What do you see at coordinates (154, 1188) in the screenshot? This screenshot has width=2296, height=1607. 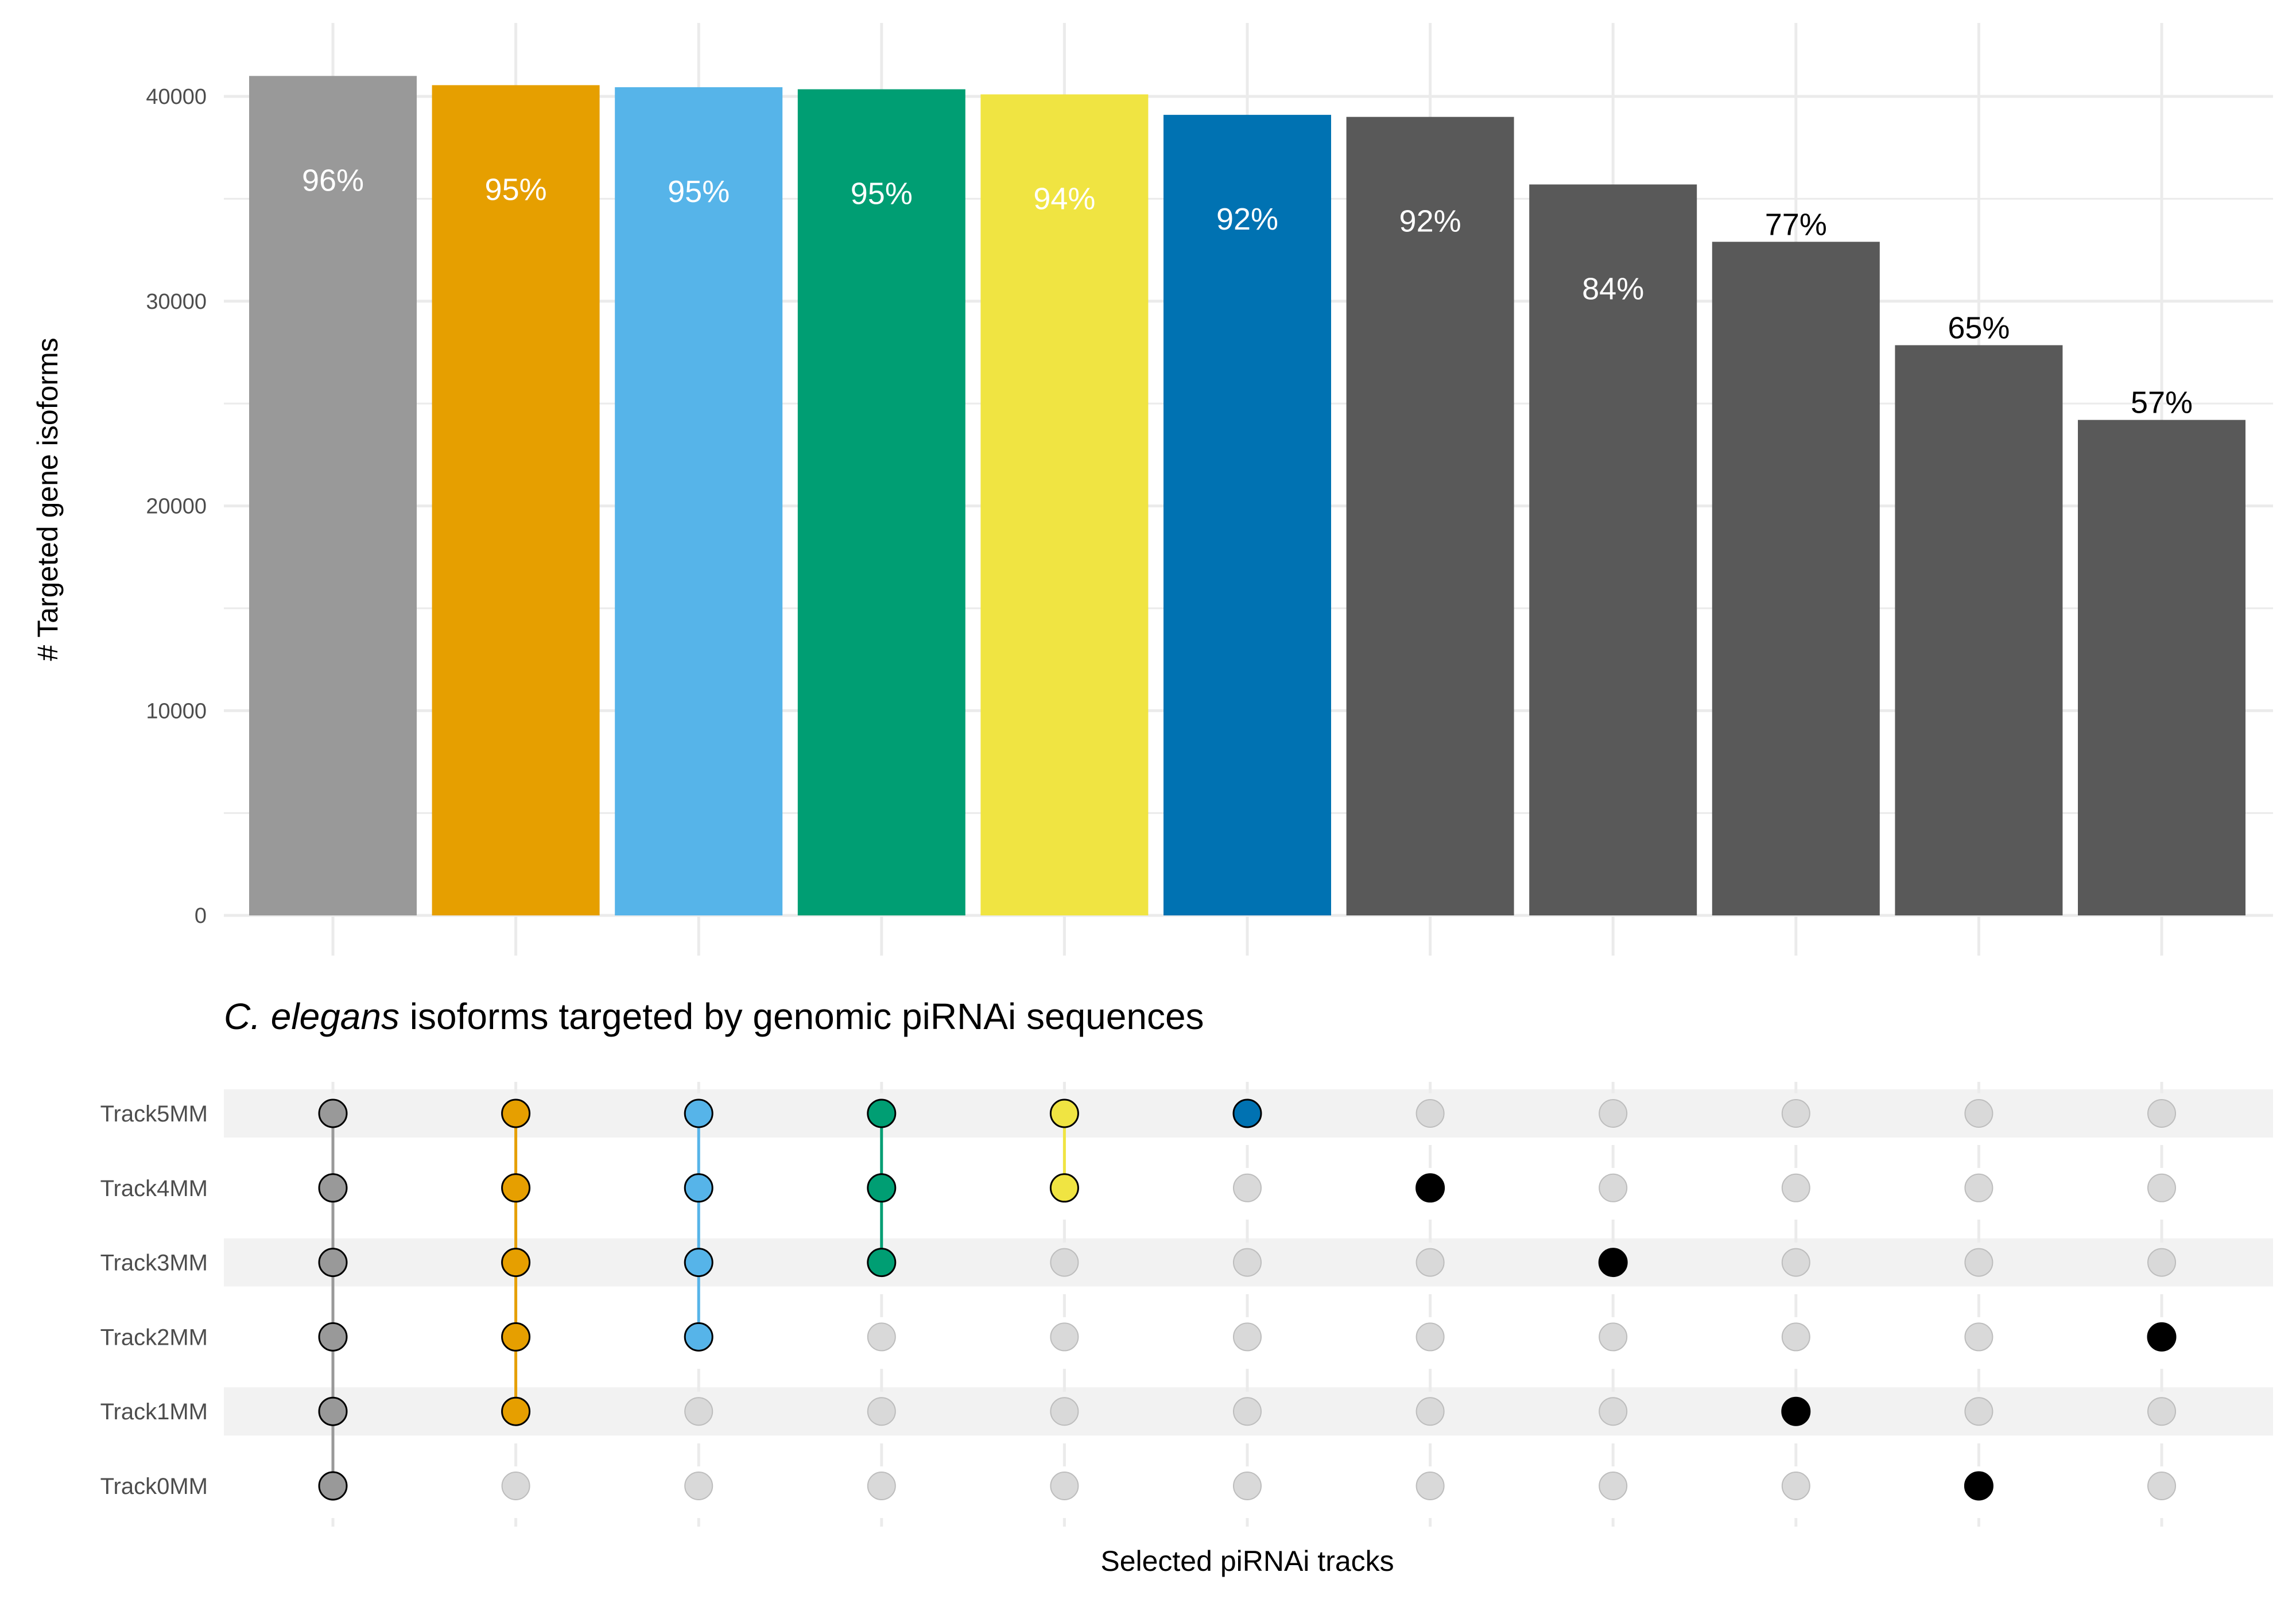 I see `matrix-row-label: Track4MM` at bounding box center [154, 1188].